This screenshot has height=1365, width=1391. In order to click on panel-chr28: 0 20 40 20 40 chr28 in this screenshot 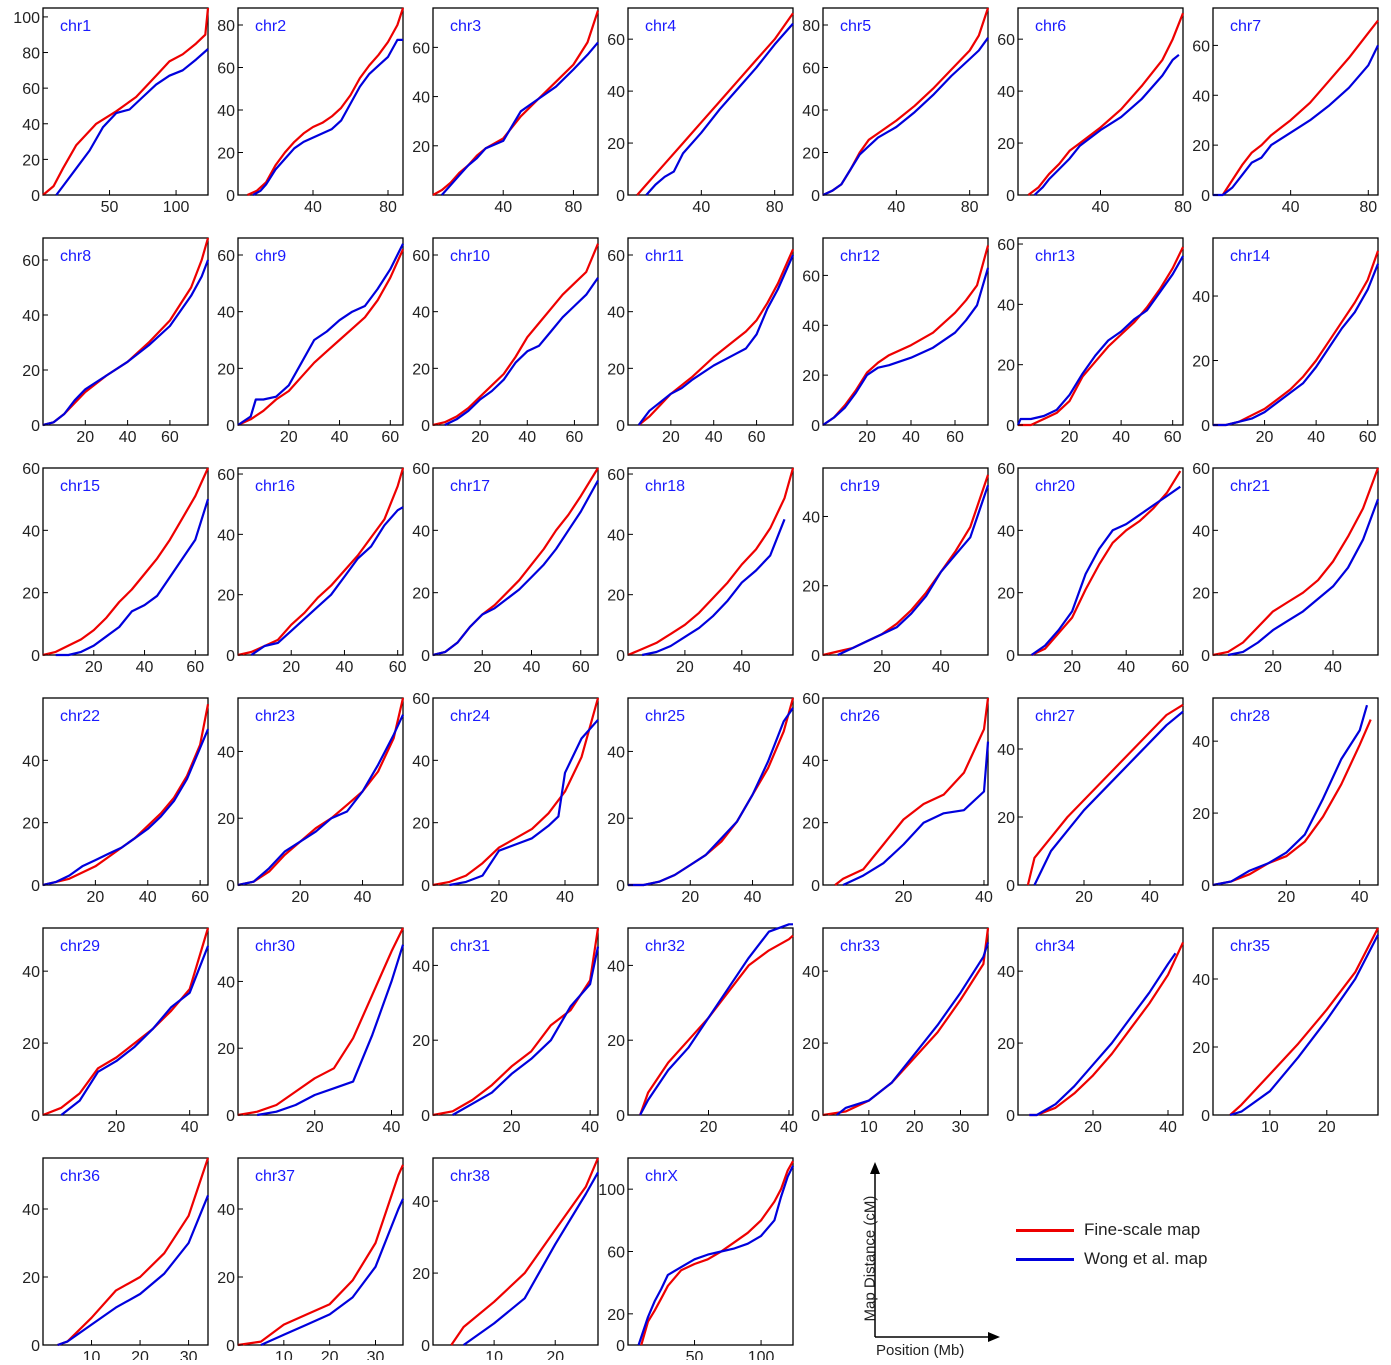, I will do `click(1285, 801)`.